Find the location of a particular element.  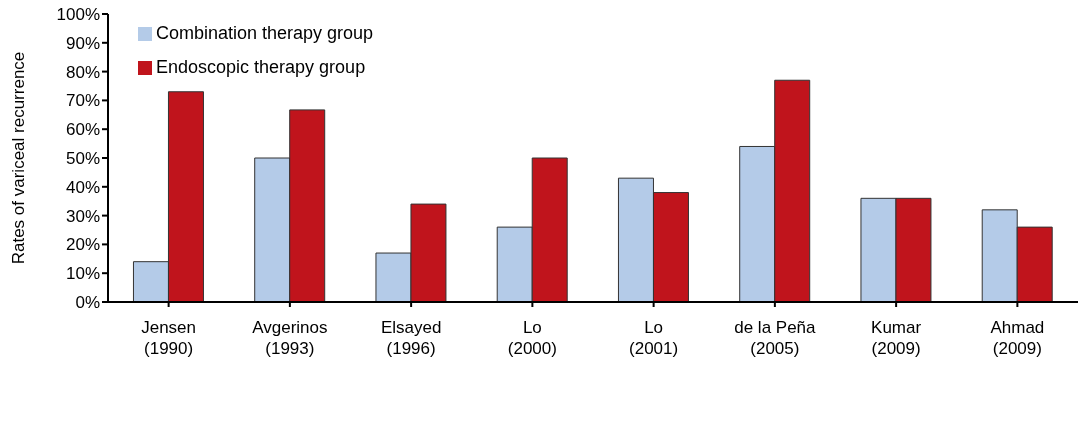

y-tick-label: 100% is located at coordinates (78, 15).